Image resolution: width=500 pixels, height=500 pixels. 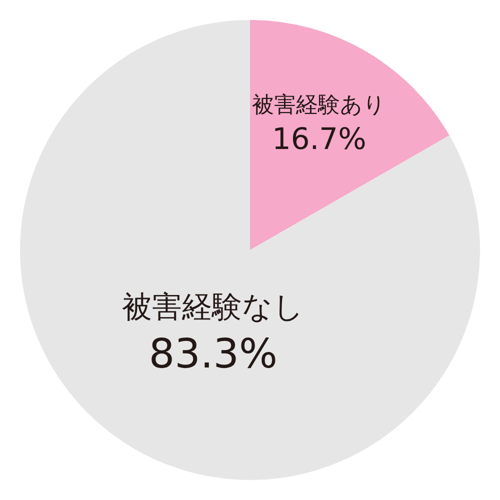 I want to click on data-label: 83.3%, so click(x=213, y=354).